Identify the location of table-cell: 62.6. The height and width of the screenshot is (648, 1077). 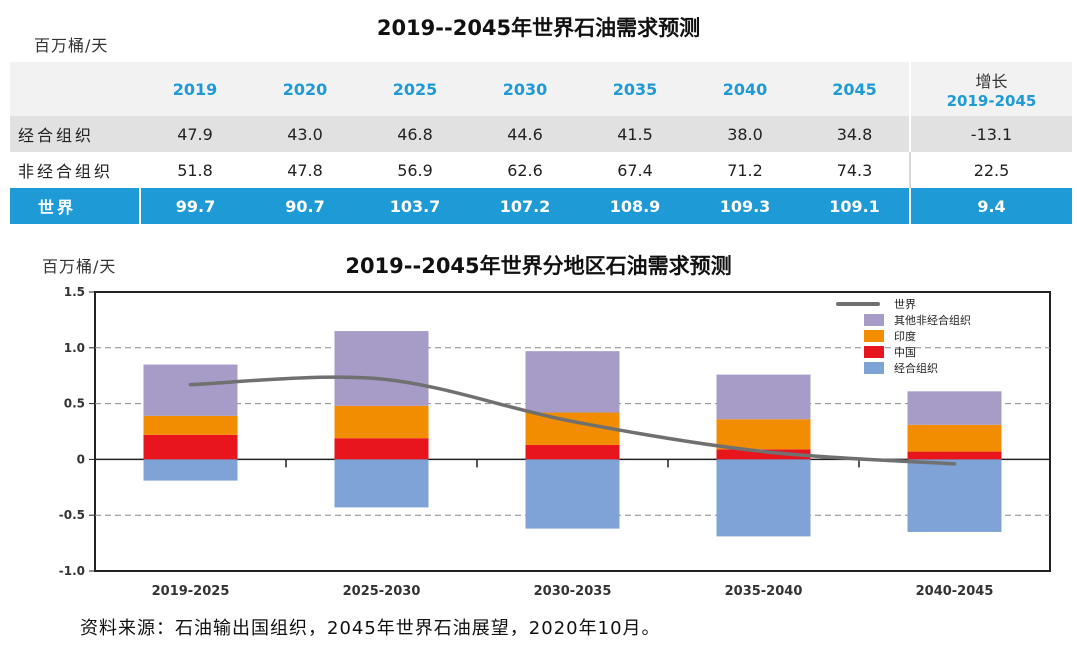
(525, 170).